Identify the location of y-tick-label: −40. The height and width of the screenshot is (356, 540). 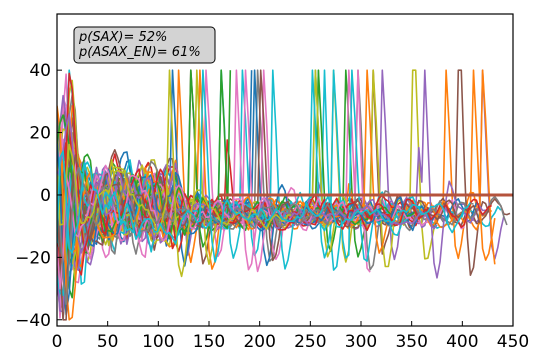
(33, 321).